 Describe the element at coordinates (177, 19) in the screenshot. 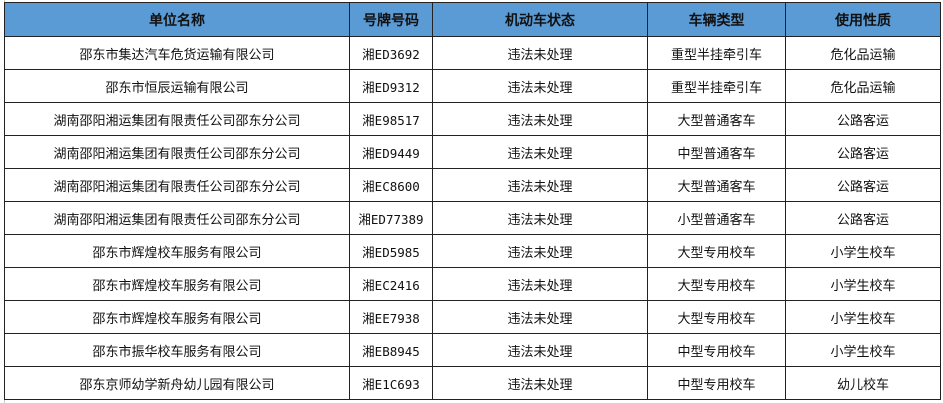

I see `header-company: 单位名称` at that location.